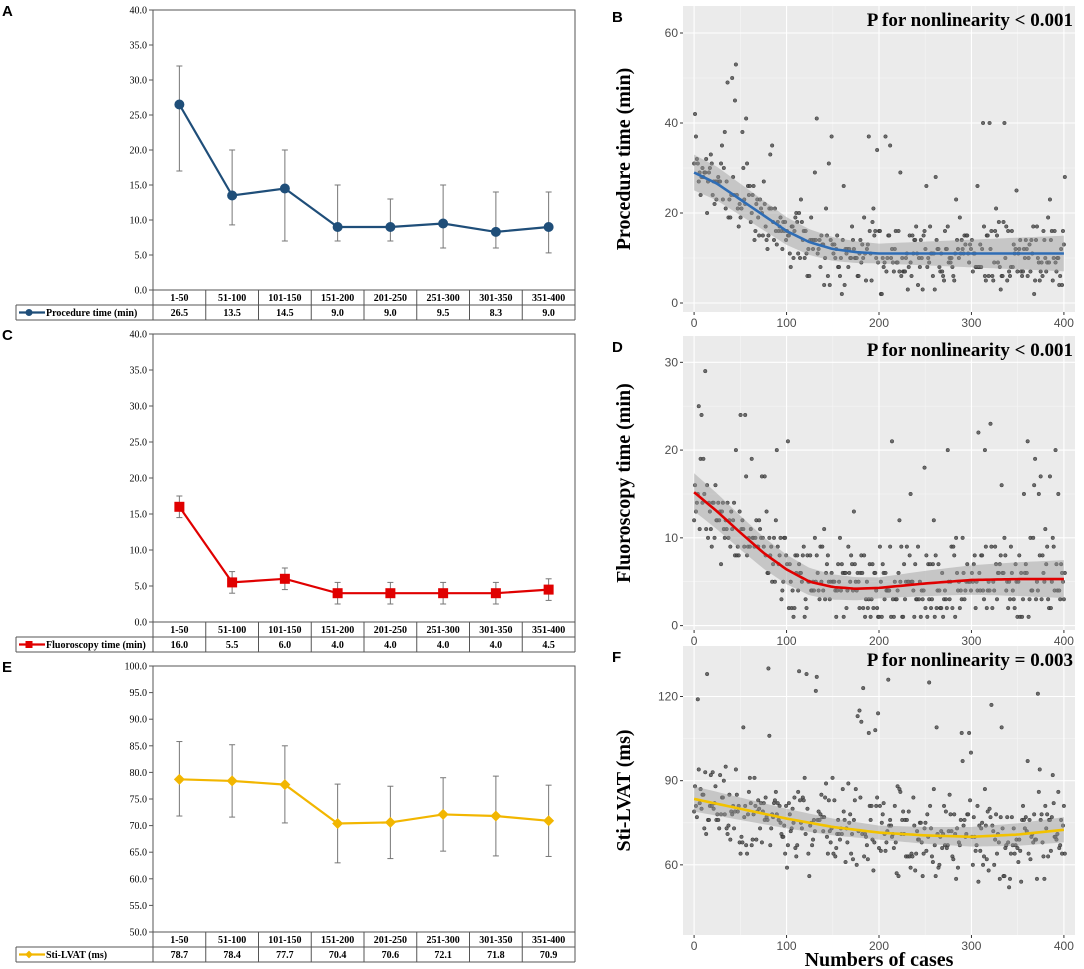  Describe the element at coordinates (970, 20) in the screenshot. I see `annotation: P for nonlinearity < 0.001` at that location.